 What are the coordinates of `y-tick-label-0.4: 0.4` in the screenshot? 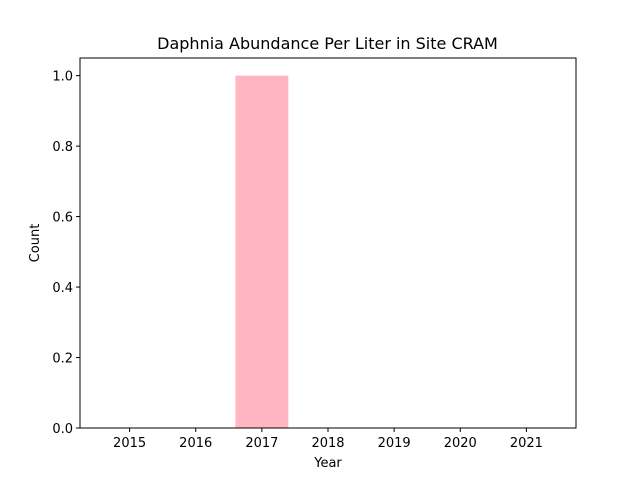 It's located at (62, 288).